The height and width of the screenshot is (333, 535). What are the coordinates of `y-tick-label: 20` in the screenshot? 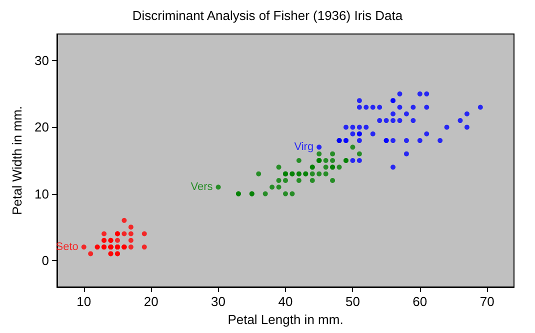 It's located at (41, 127).